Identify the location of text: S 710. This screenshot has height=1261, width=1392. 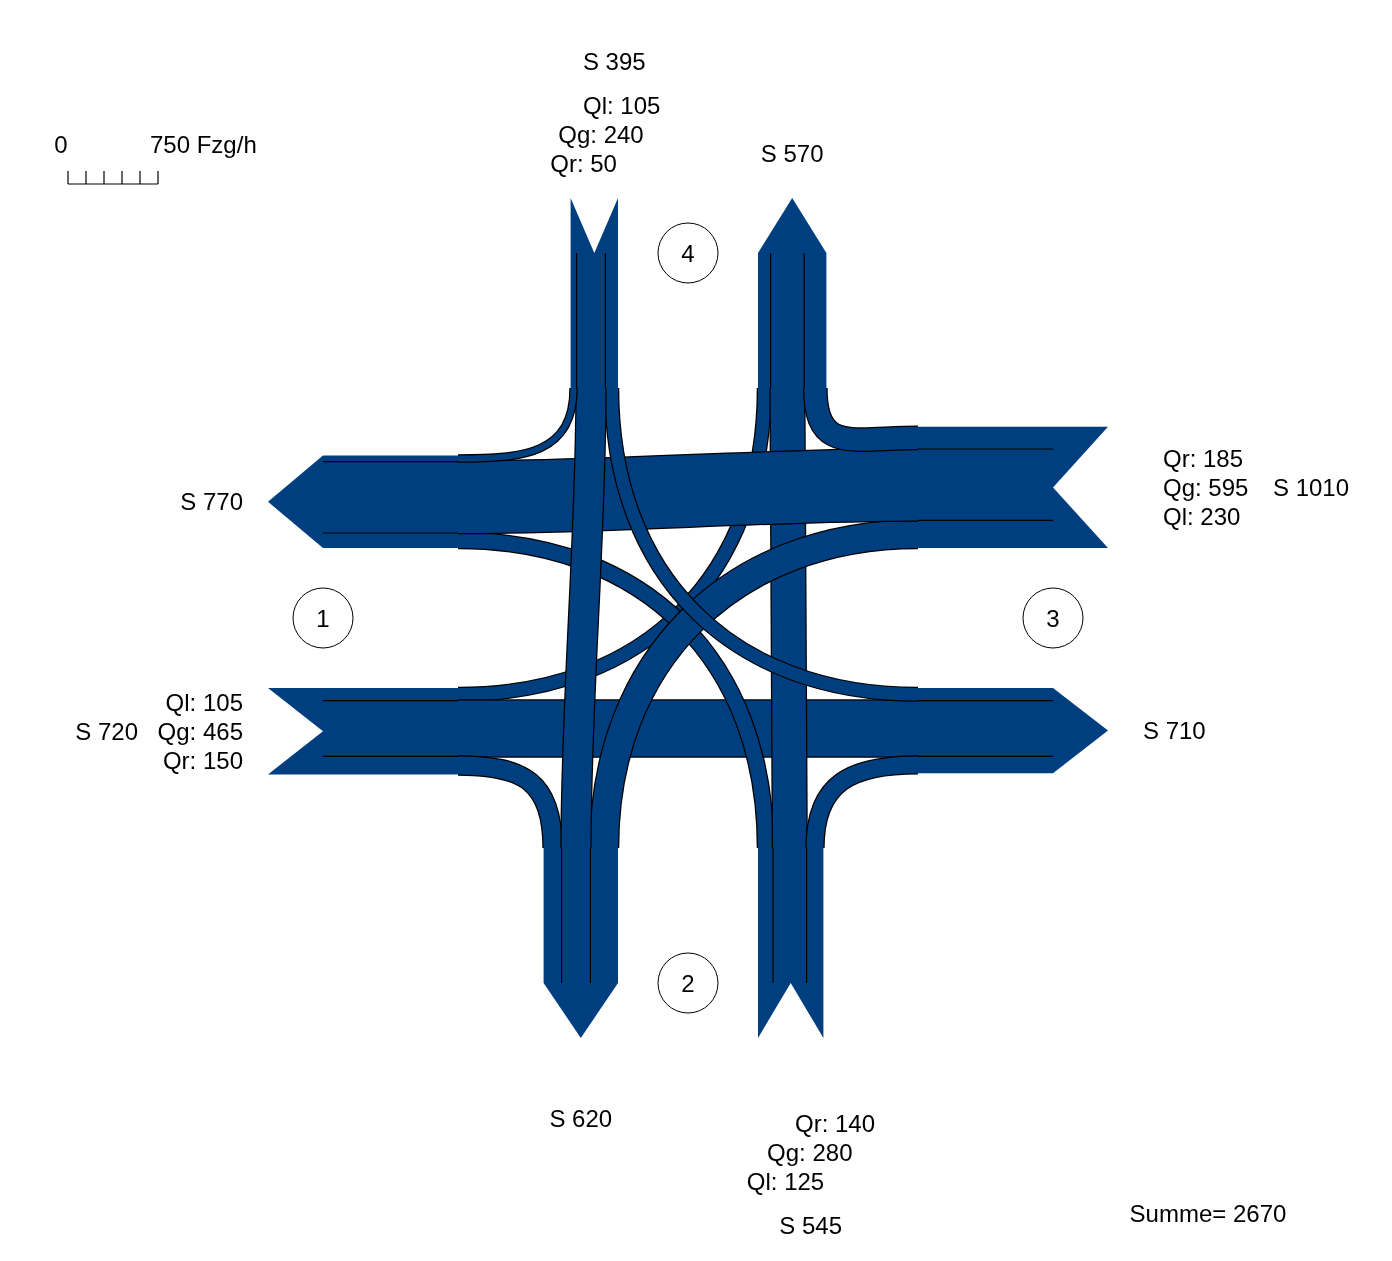
(1174, 731).